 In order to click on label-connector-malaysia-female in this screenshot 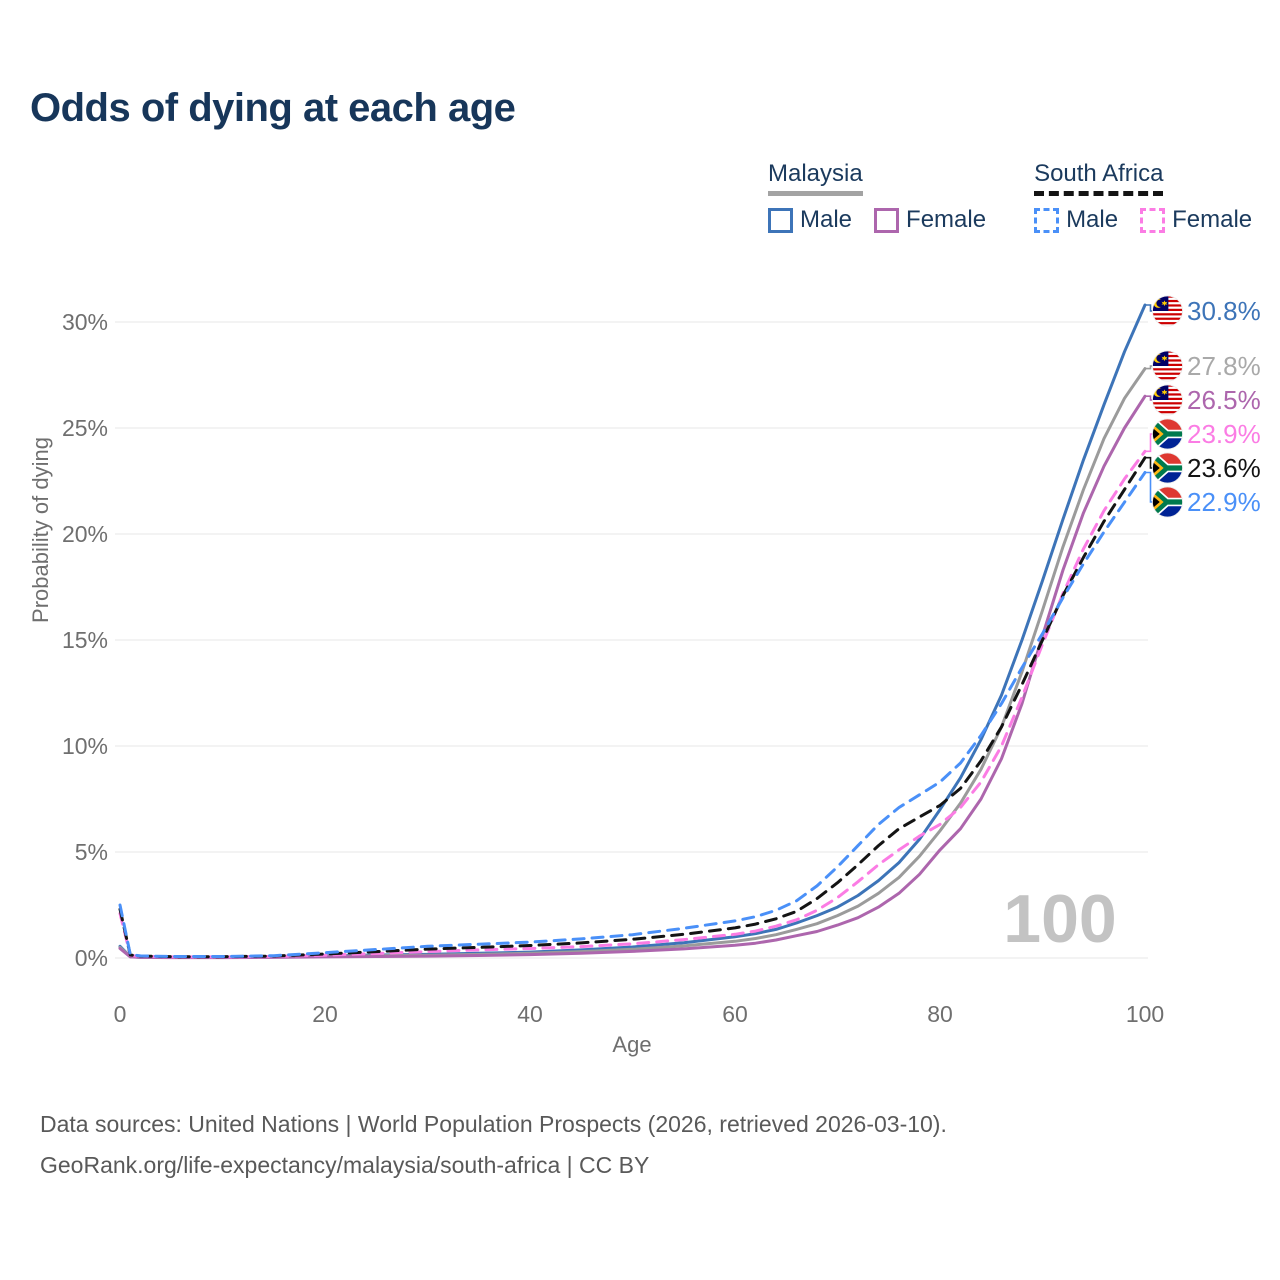, I will do `click(1148, 398)`.